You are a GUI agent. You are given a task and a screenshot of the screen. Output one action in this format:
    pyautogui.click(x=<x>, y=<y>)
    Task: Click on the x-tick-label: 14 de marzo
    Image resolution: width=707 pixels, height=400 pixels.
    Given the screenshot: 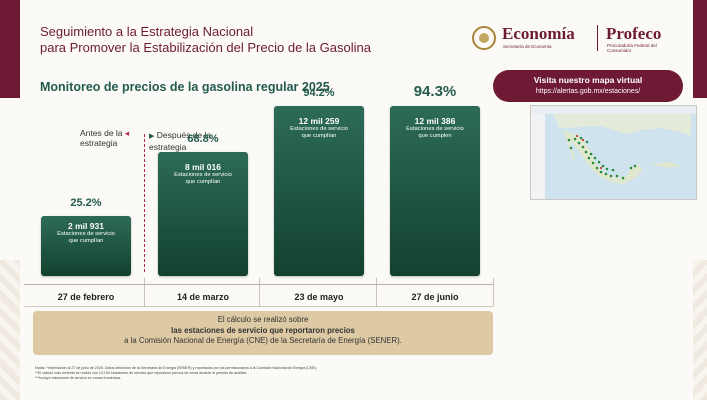 What is the action you would take?
    pyautogui.click(x=203, y=297)
    